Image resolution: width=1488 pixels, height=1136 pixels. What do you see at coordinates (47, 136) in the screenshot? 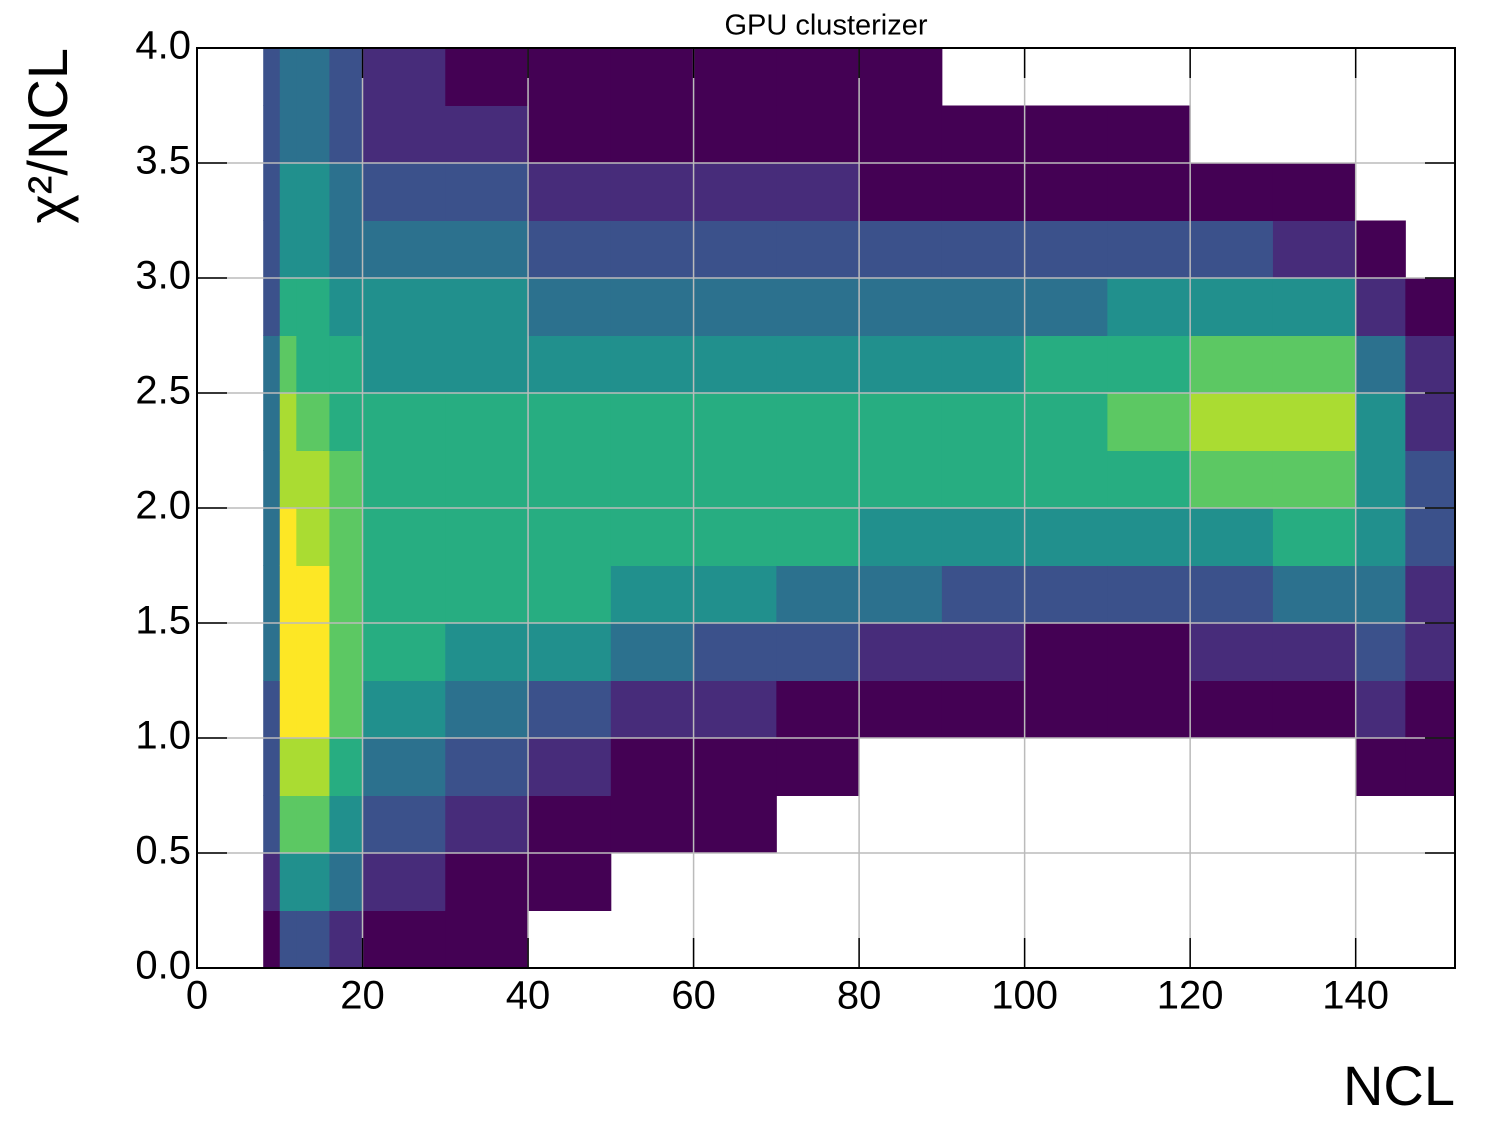
I see `y-axis-label: χ²/NCL` at bounding box center [47, 136].